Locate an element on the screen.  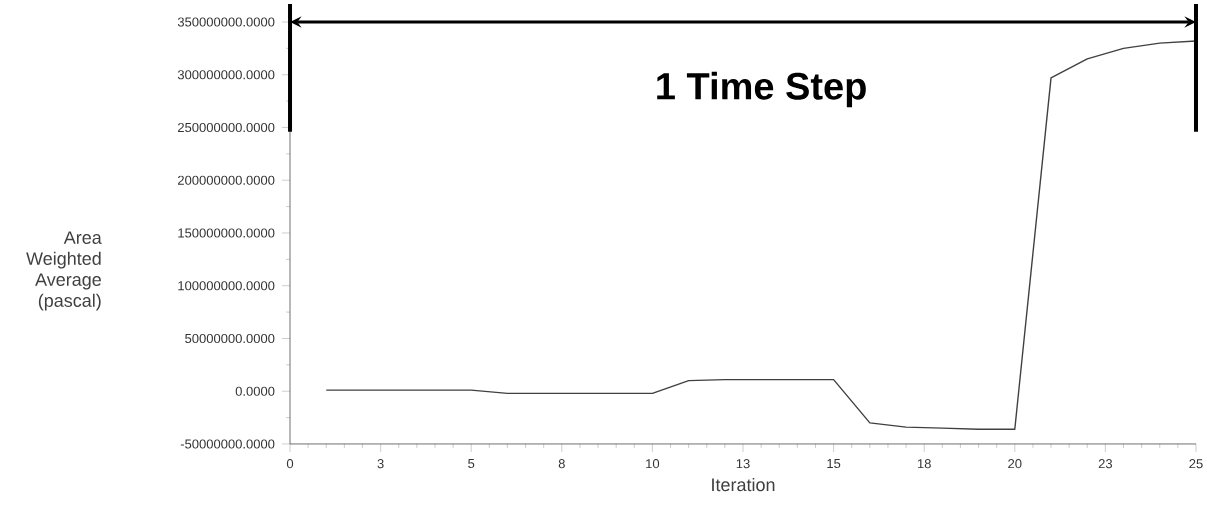
x-axis-title: Iteration is located at coordinates (743, 484).